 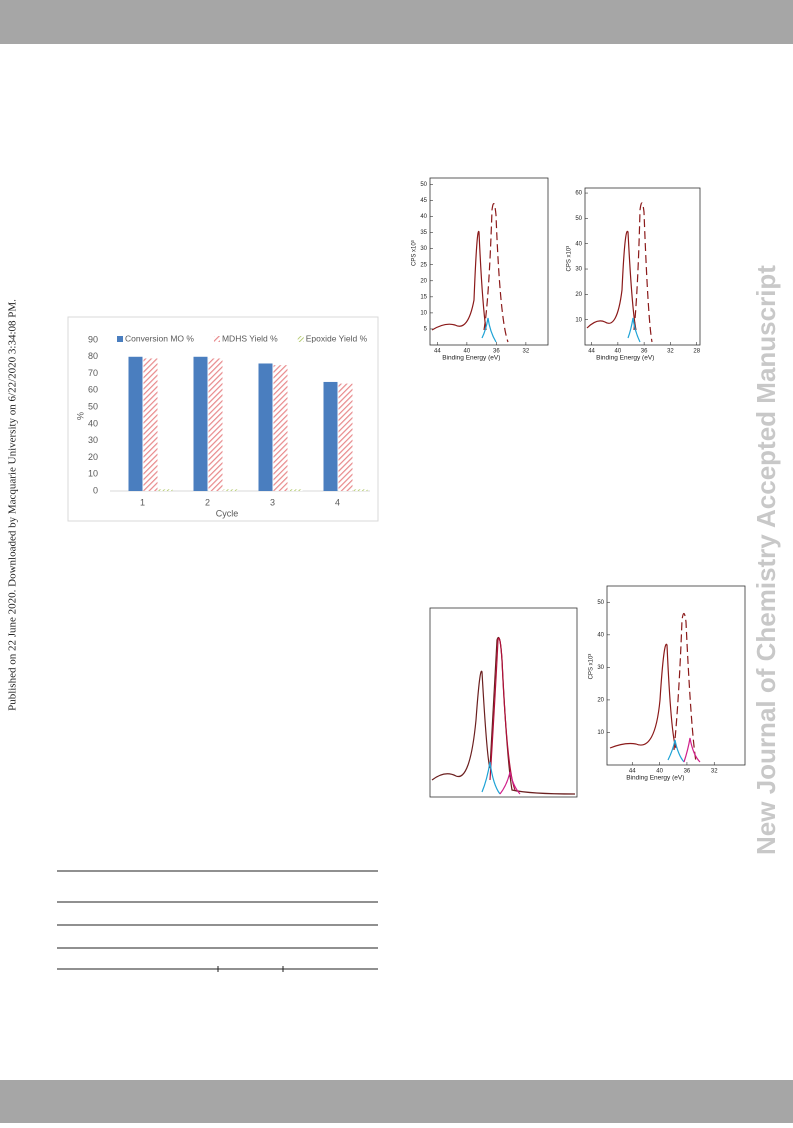 What do you see at coordinates (95, 490) in the screenshot?
I see `y-tick-label: 0` at bounding box center [95, 490].